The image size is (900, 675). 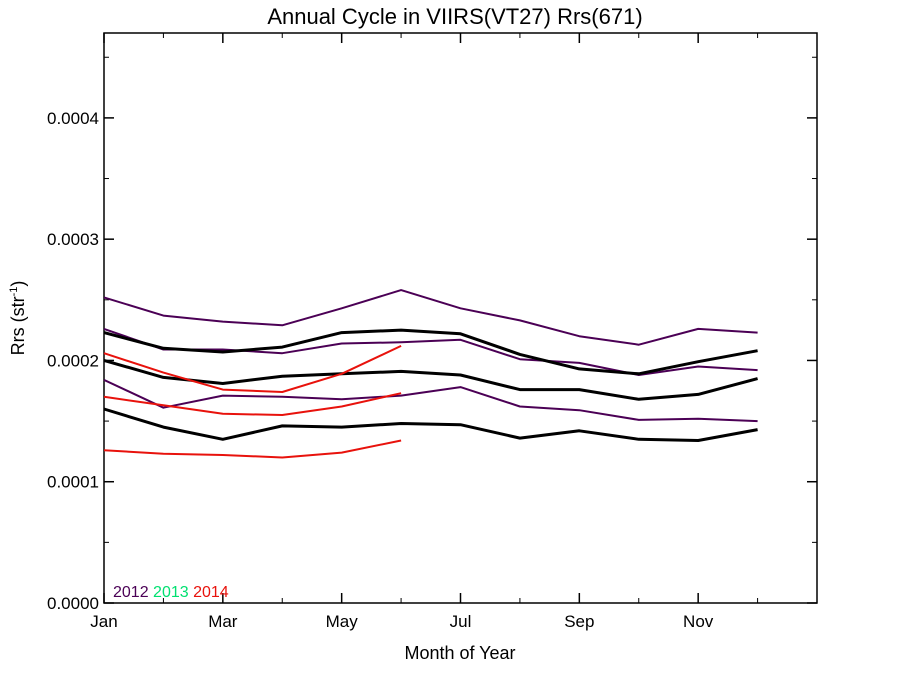 What do you see at coordinates (18, 284) in the screenshot?
I see `y-axis-label-close: )` at bounding box center [18, 284].